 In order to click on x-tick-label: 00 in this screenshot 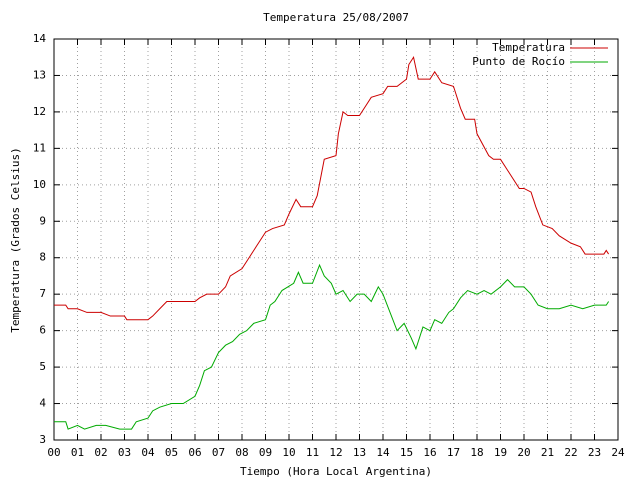, I will do `click(53, 452)`.